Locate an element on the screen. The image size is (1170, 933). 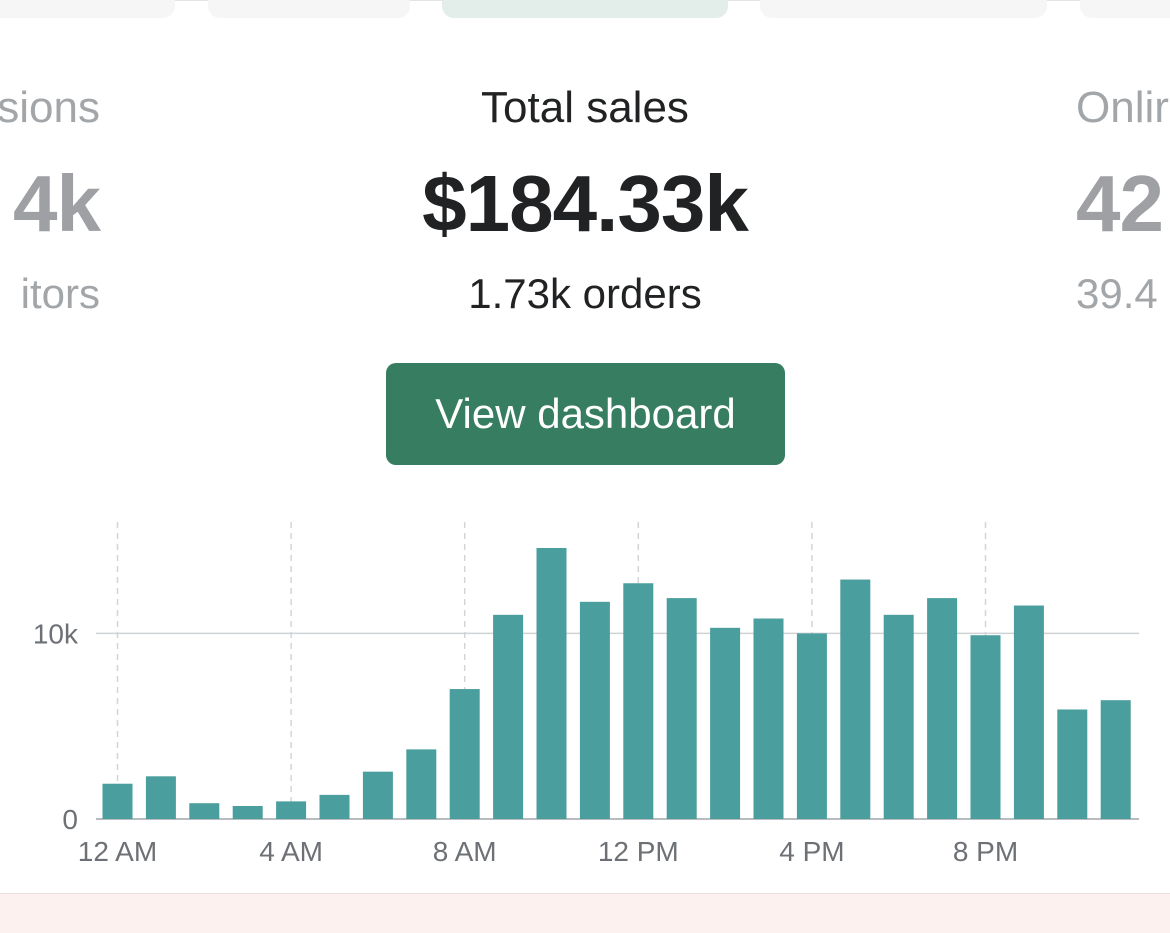
metric-online-label: Onlir is located at coordinates (1122, 107).